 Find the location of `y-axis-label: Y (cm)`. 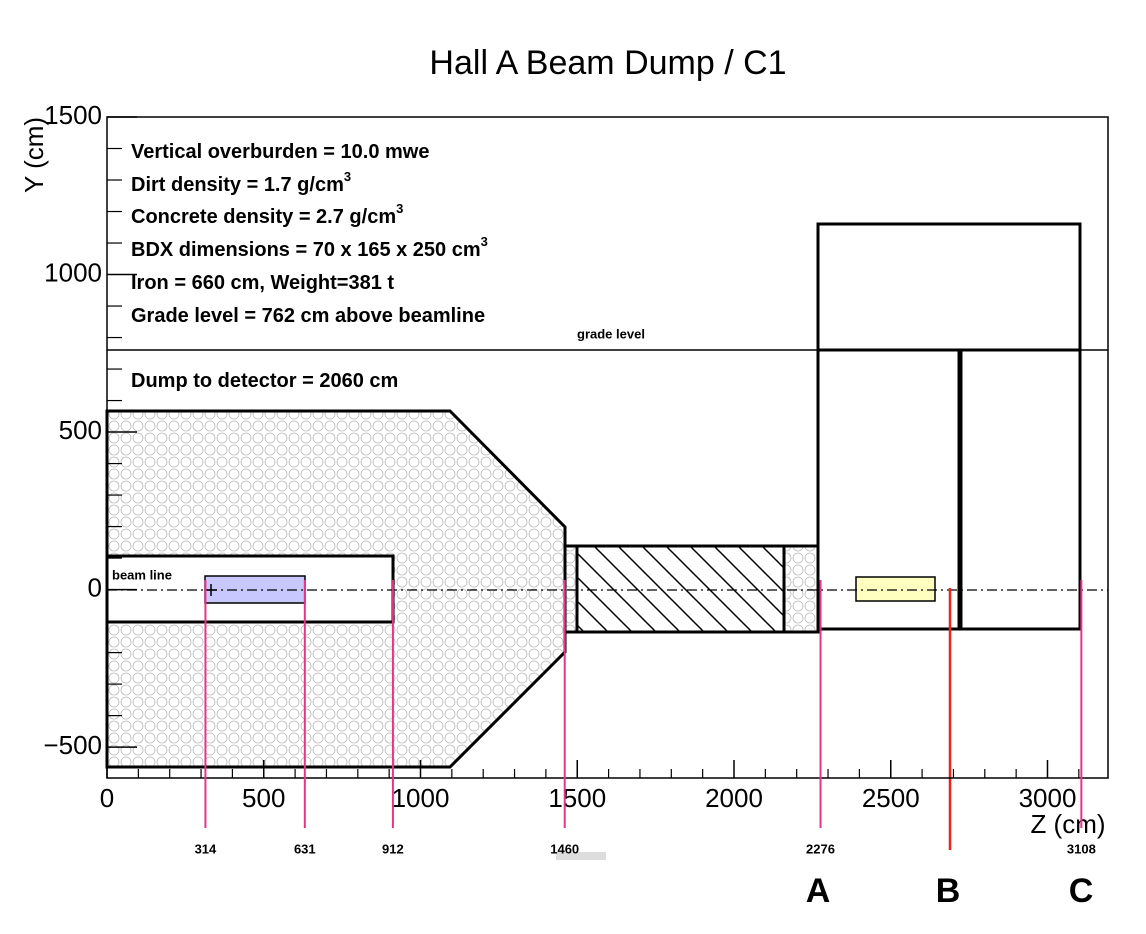

y-axis-label: Y (cm) is located at coordinates (34, 155).